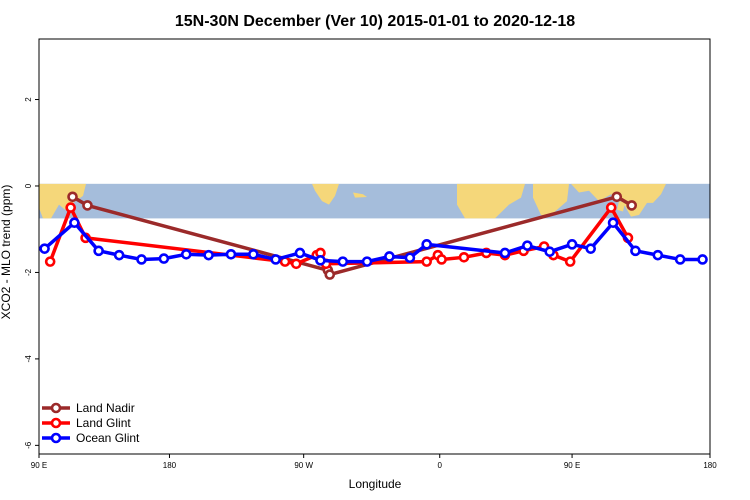  What do you see at coordinates (325, 194) in the screenshot?
I see `land-mexico` at bounding box center [325, 194].